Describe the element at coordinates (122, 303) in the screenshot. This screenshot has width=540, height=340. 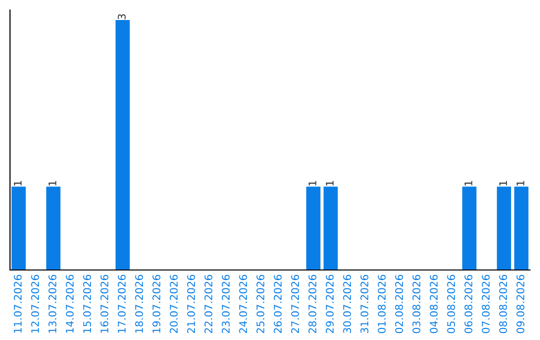
I see `x-tick-label: 17.07.2026` at that location.